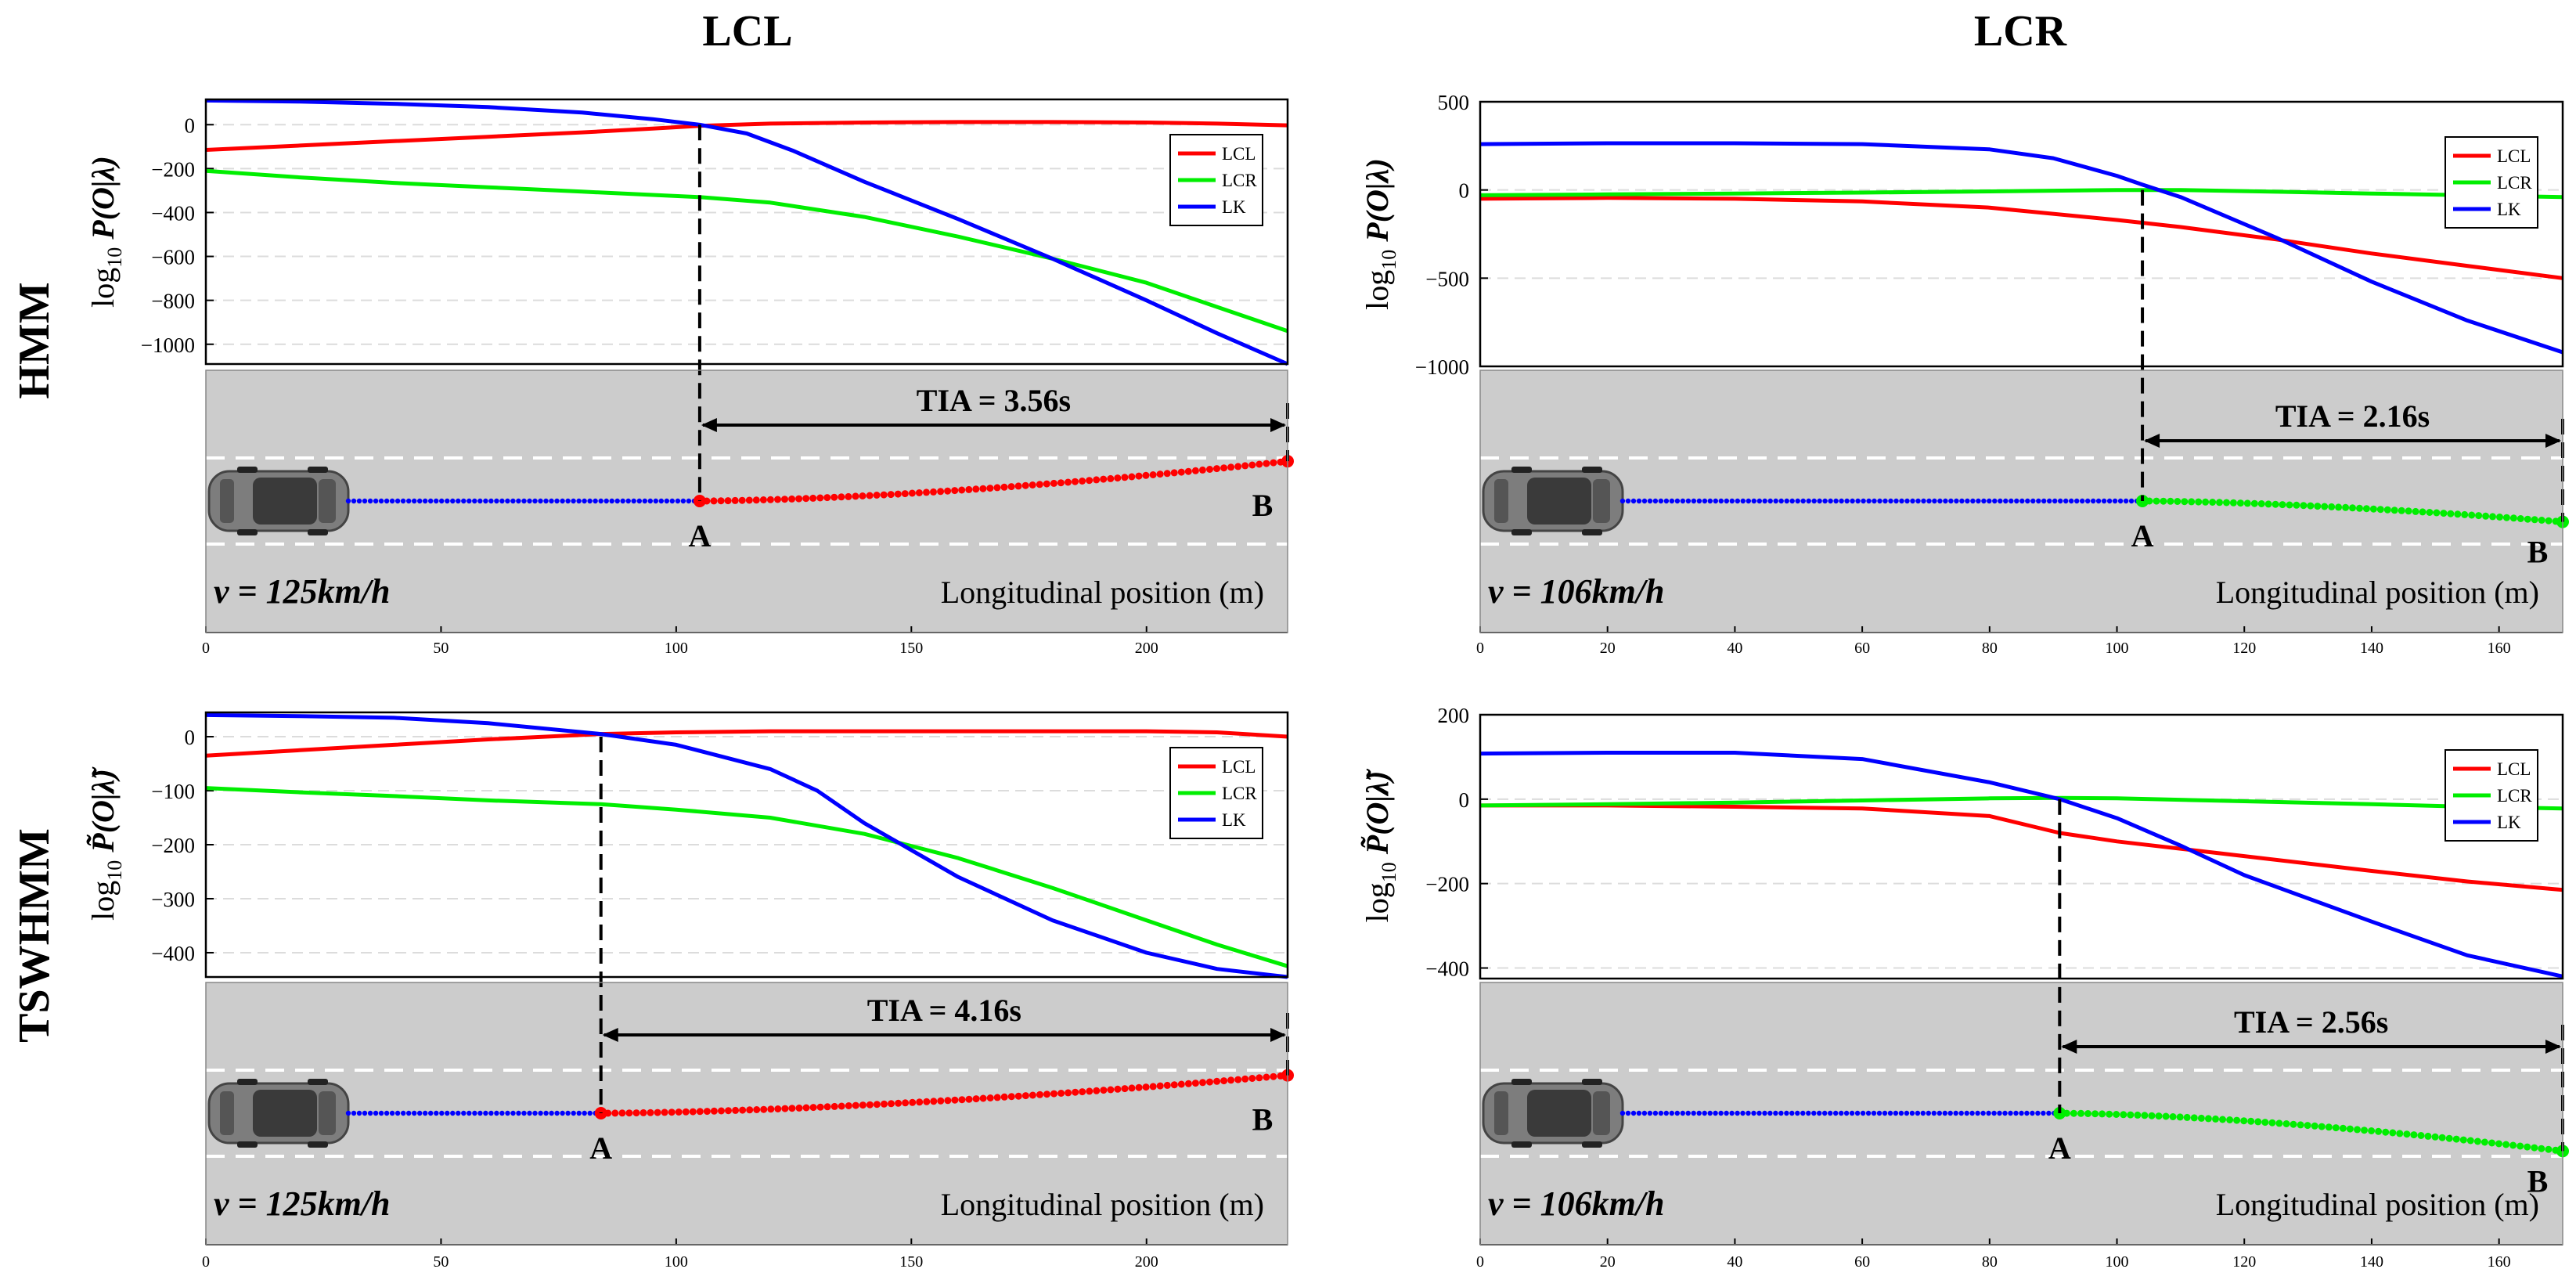 This screenshot has height=1287, width=2576. What do you see at coordinates (1576, 591) in the screenshot?
I see `speed-label: v = 106km/h` at bounding box center [1576, 591].